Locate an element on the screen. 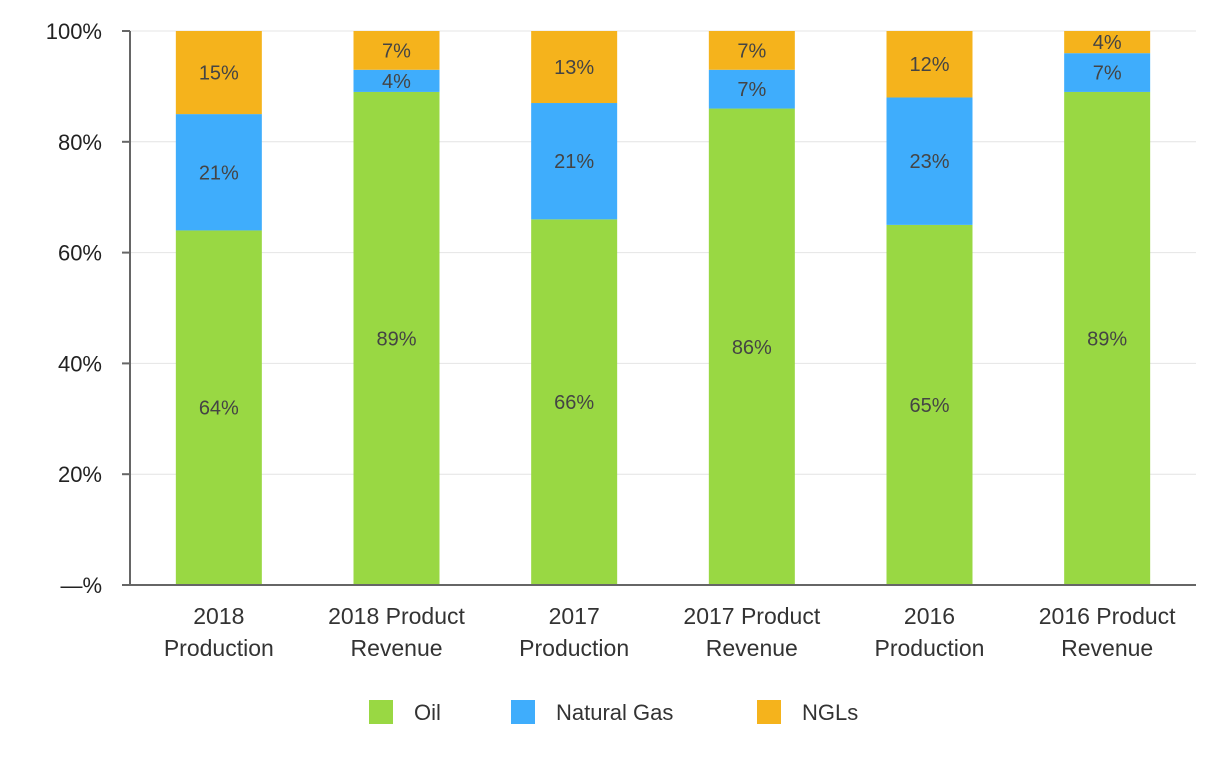 This screenshot has height=765, width=1226. x-tick-label: 2018 is located at coordinates (218, 616).